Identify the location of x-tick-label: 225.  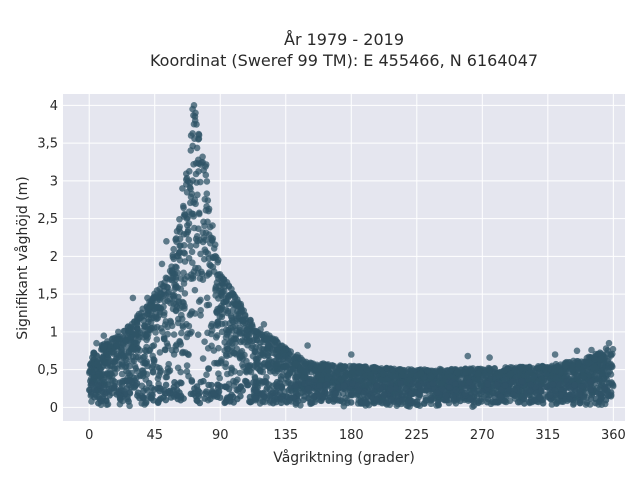
(416, 435).